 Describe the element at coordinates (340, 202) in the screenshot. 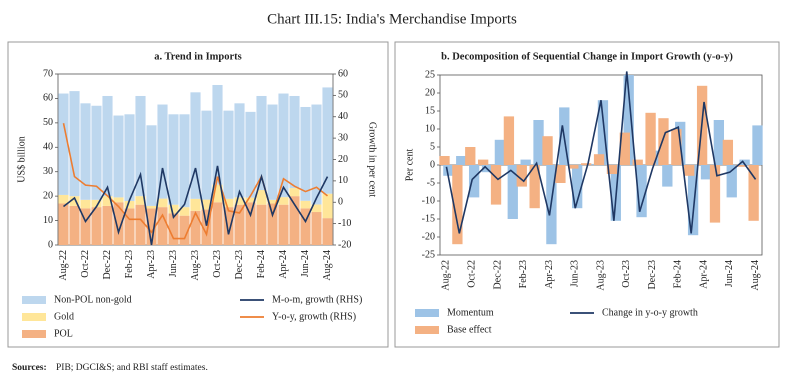

I see `y2-tick-label: 0` at that location.